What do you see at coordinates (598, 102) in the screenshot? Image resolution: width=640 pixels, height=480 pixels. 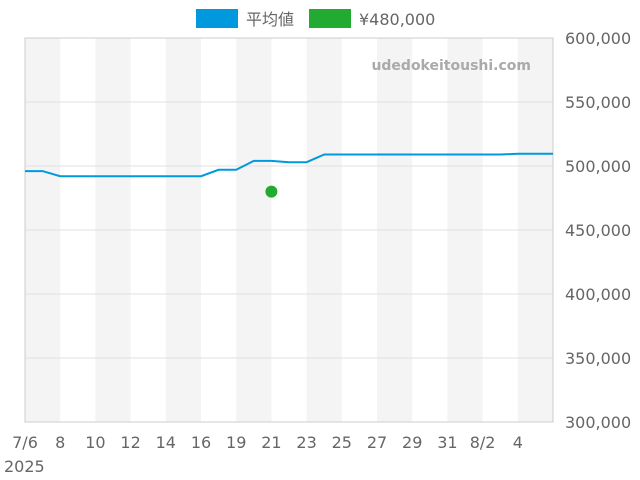 I see `y-tick-label: 550,000` at bounding box center [598, 102].